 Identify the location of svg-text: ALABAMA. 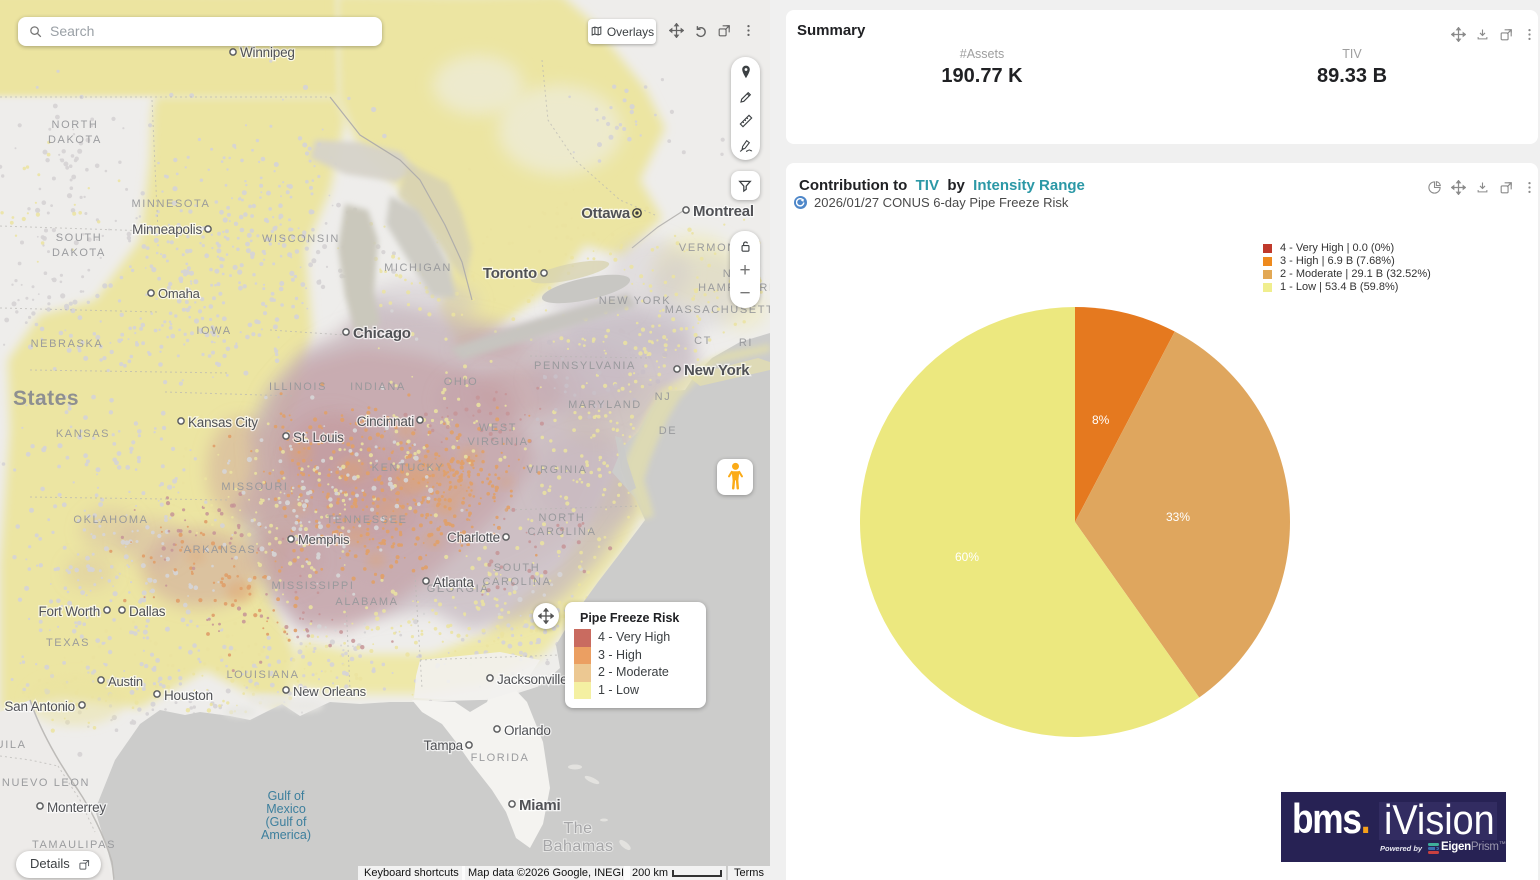
(366, 602).